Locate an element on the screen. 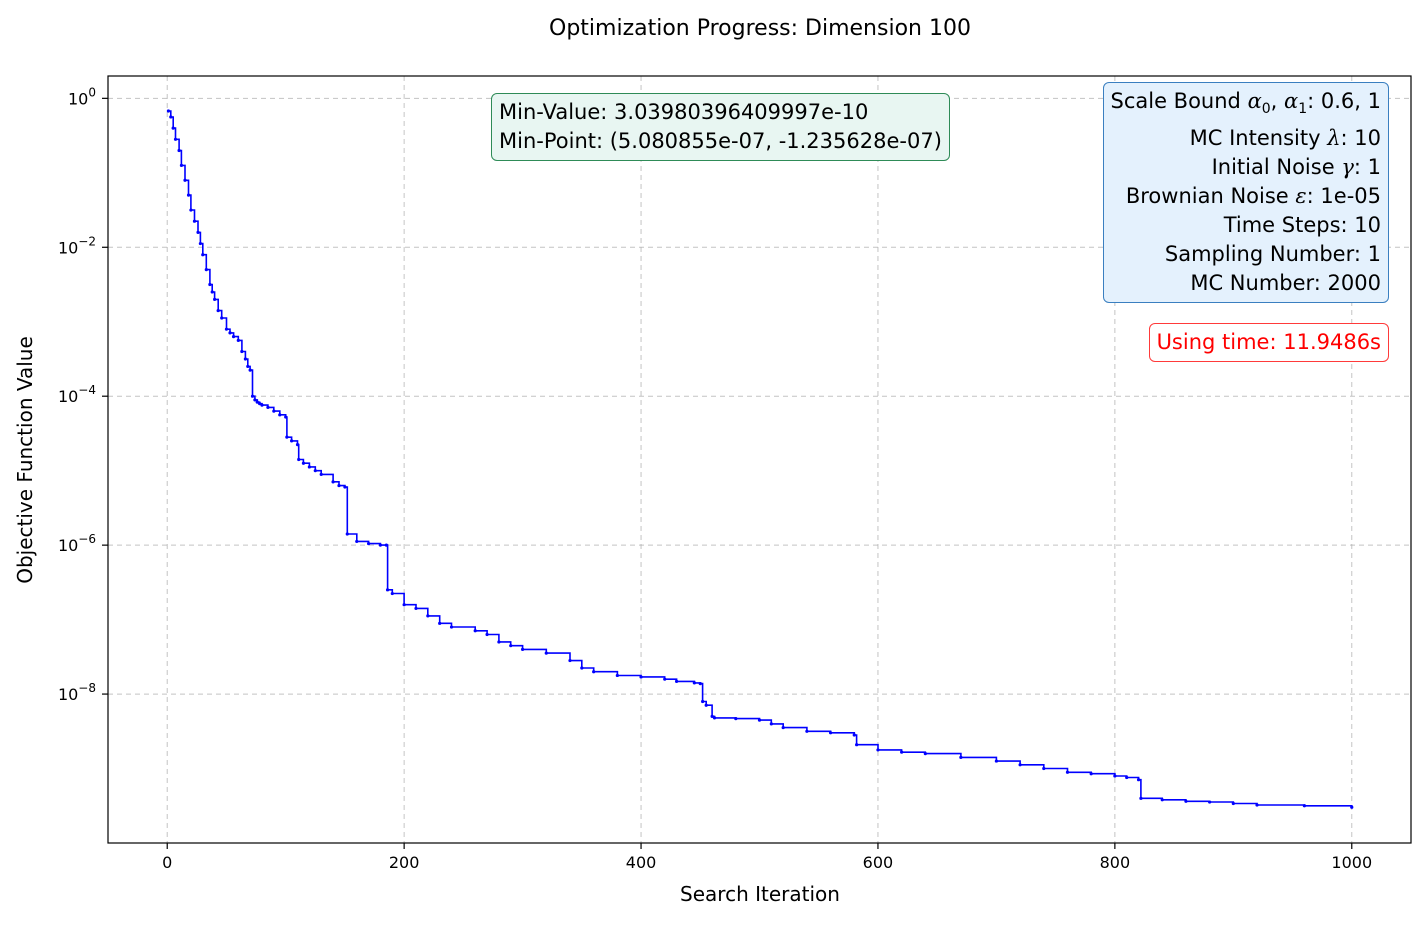 This screenshot has width=1425, height=925. y-tick-exponent: −8 is located at coordinates (87, 688).